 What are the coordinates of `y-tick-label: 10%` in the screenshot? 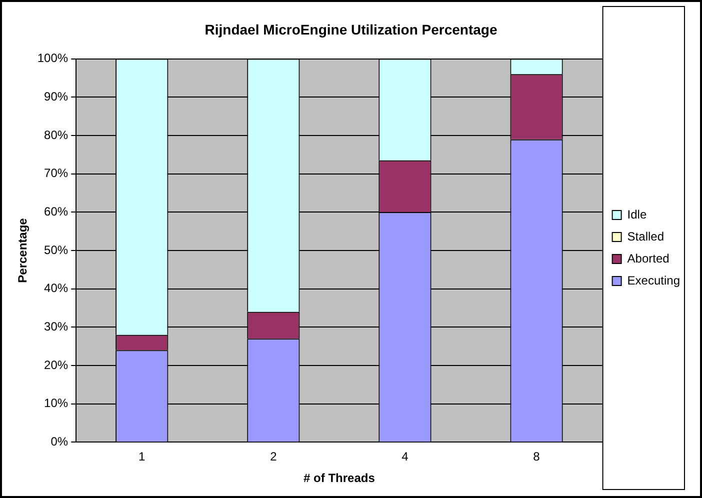 It's located at (56, 403).